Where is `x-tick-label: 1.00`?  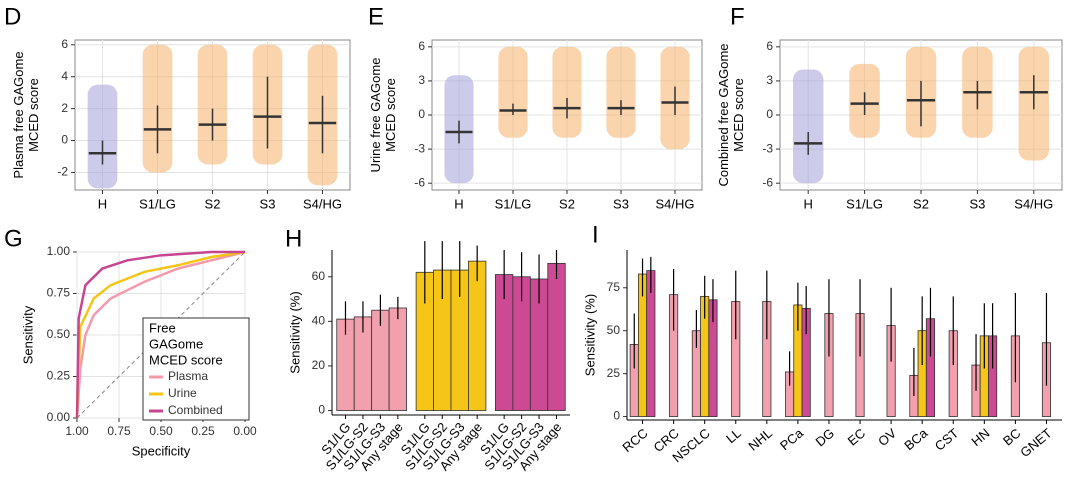
x-tick-label: 1.00 is located at coordinates (77, 431).